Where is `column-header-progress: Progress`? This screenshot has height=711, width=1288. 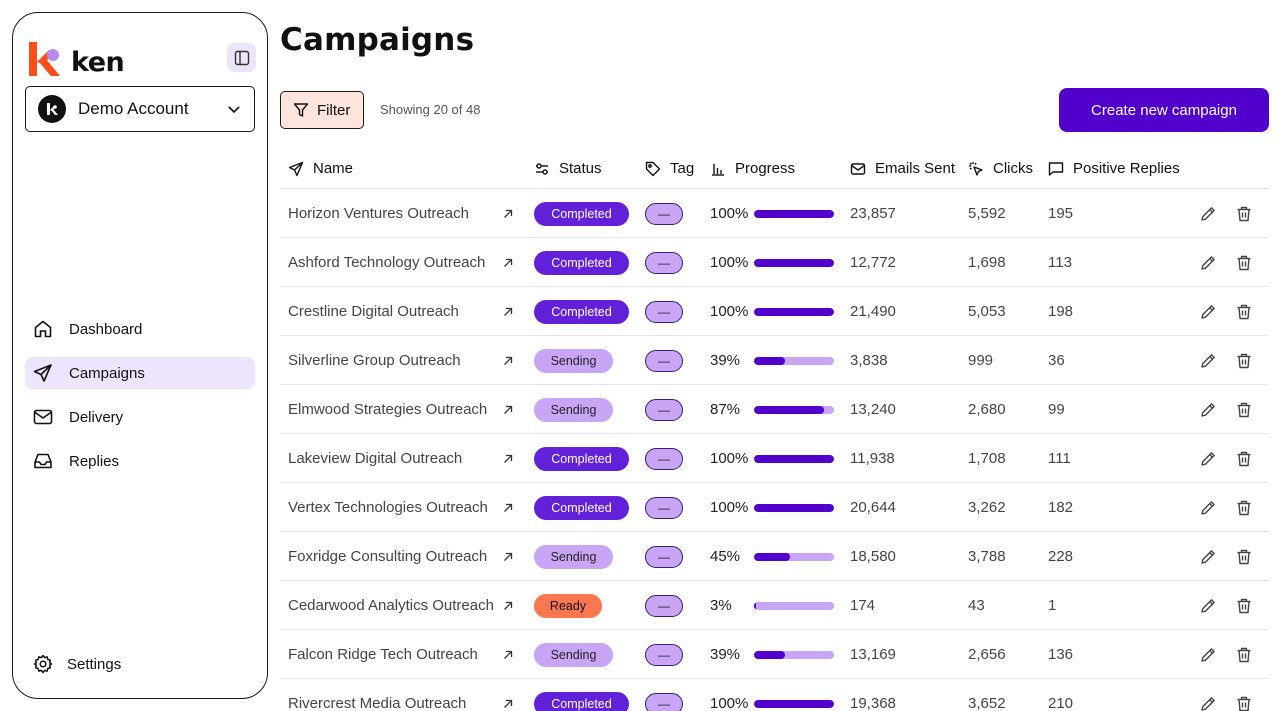
column-header-progress: Progress is located at coordinates (752, 168).